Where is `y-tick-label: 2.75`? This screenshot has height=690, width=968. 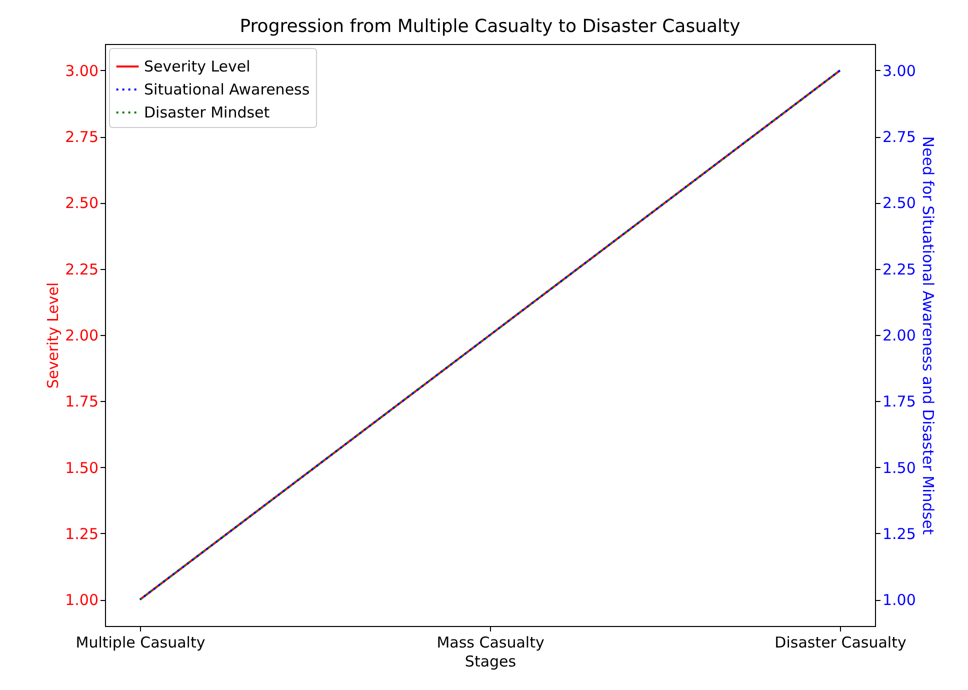
y-tick-label: 2.75 is located at coordinates (81, 137).